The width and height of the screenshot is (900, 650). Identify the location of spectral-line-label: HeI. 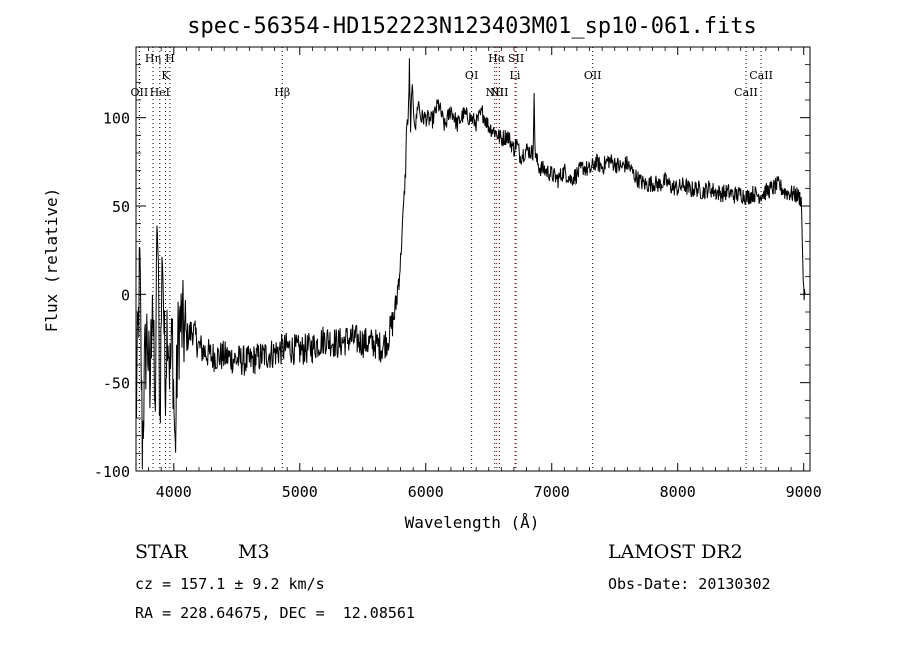
(160, 92).